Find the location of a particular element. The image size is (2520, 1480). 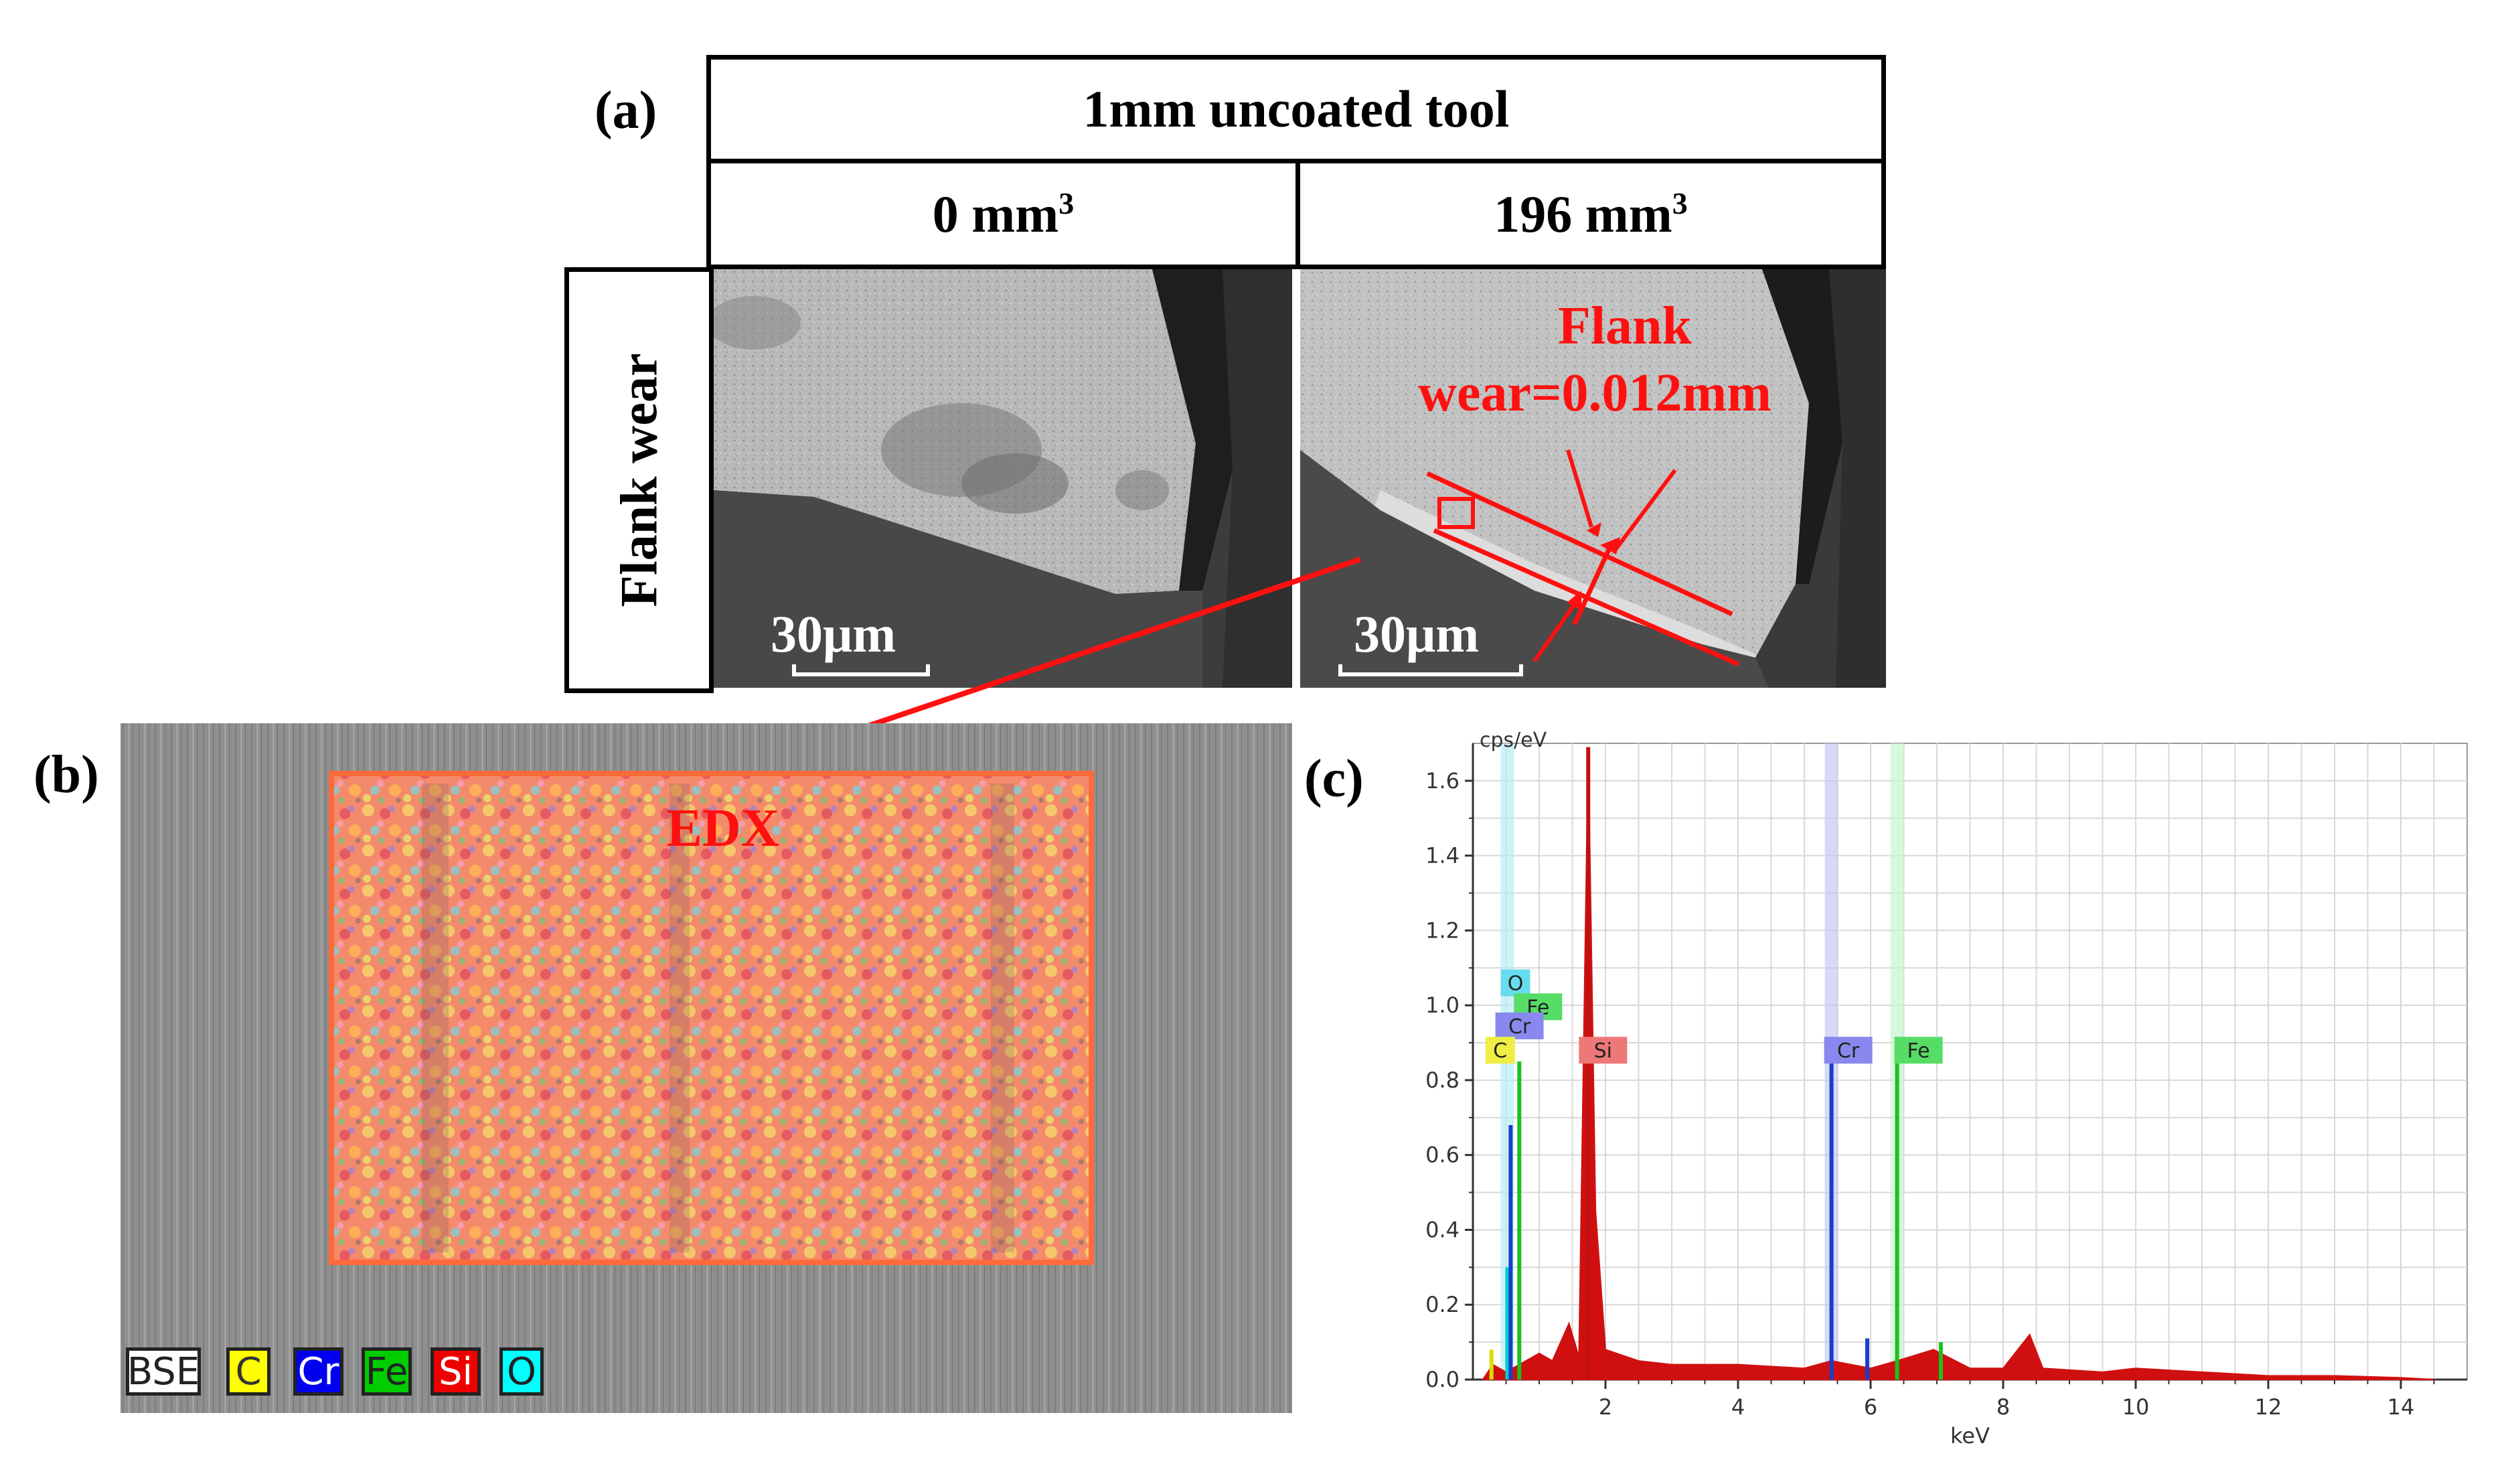

table-volume-0-cell: 0 mm3 is located at coordinates (1003, 214).